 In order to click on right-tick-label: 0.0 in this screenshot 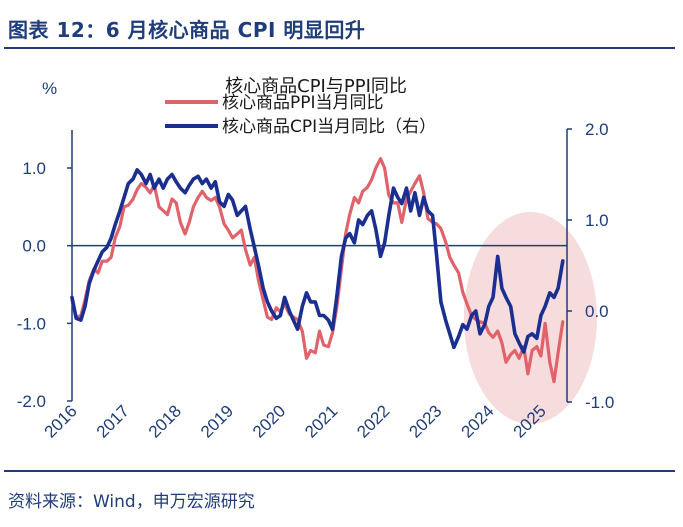, I will do `click(597, 311)`.